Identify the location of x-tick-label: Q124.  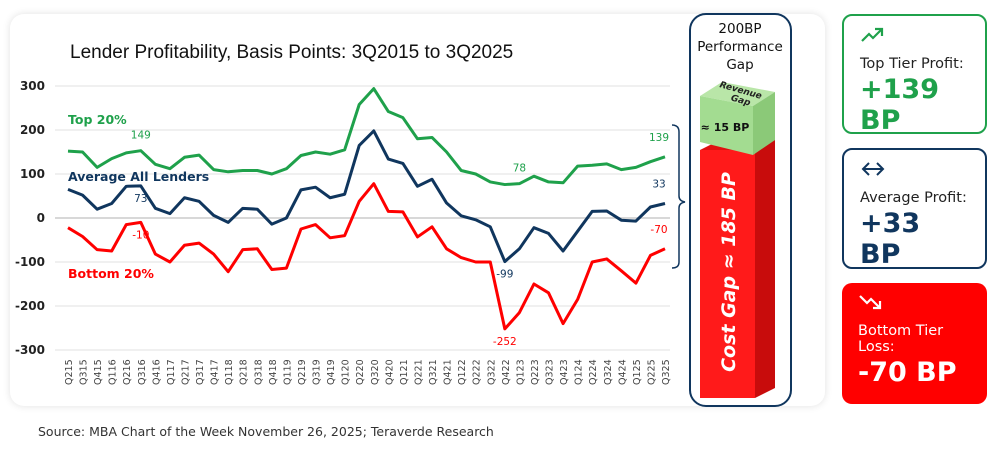
(579, 372).